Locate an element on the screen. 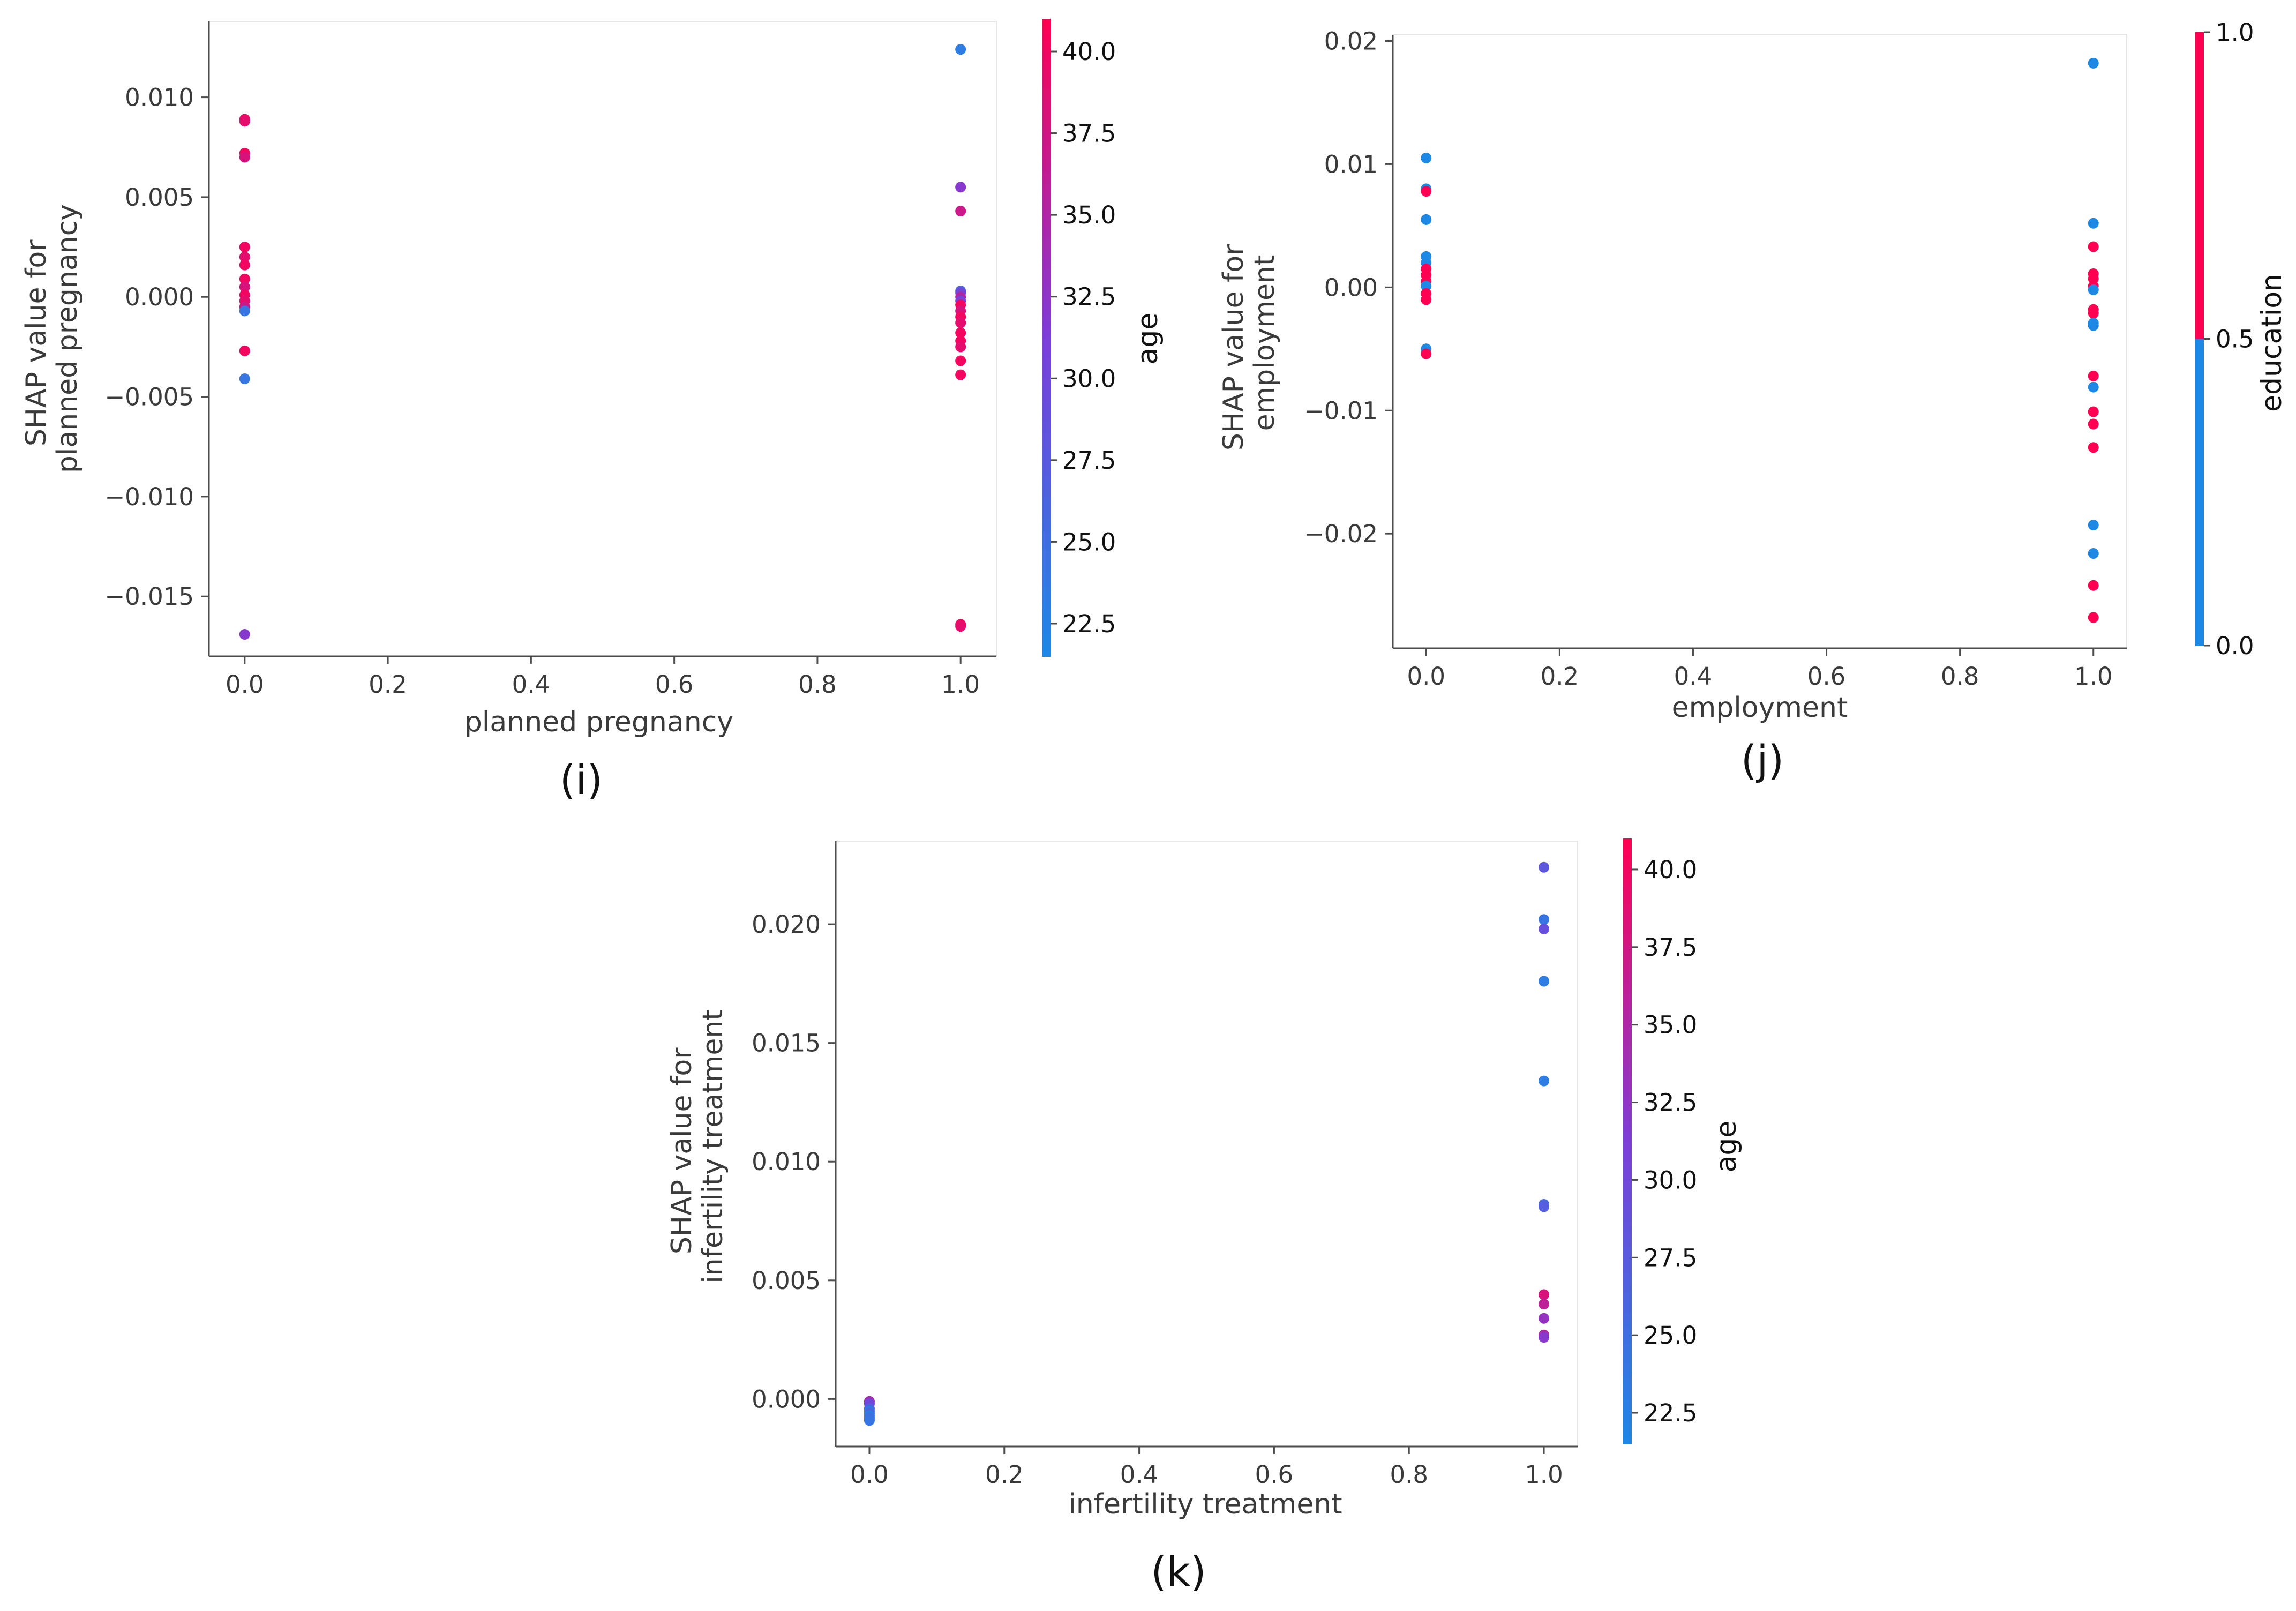 The image size is (2296, 1611). points-k is located at coordinates (1207, 1143).